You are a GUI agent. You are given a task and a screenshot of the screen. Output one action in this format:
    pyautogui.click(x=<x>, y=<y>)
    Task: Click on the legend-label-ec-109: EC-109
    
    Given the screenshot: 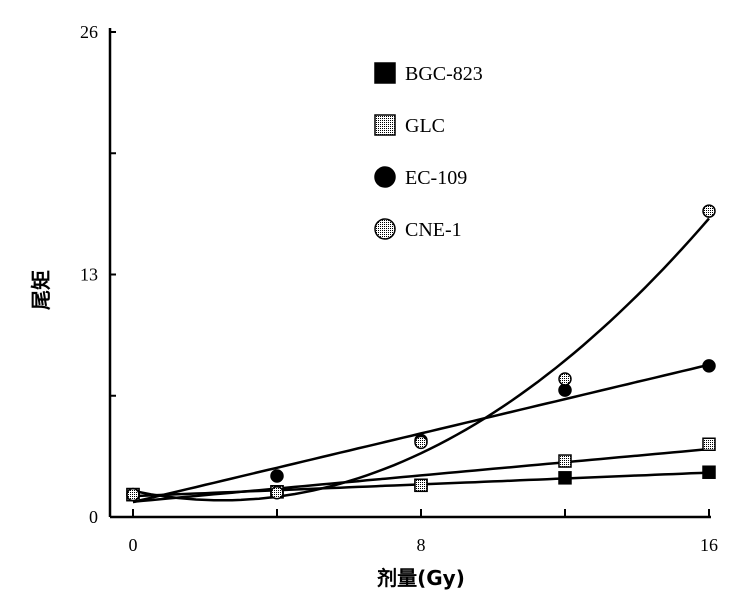 What is the action you would take?
    pyautogui.click(x=436, y=178)
    